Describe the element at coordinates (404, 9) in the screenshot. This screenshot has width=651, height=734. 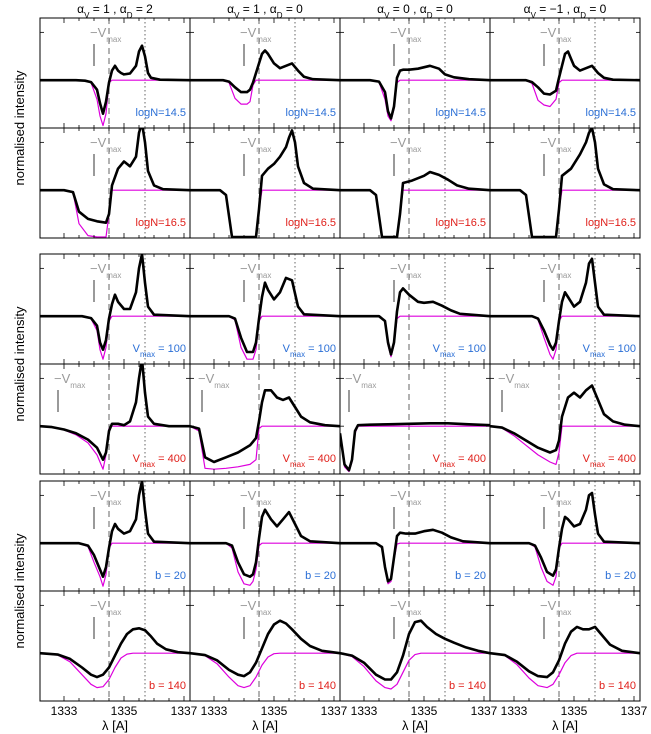
I see `alpha-v-value: = 0 ,` at that location.